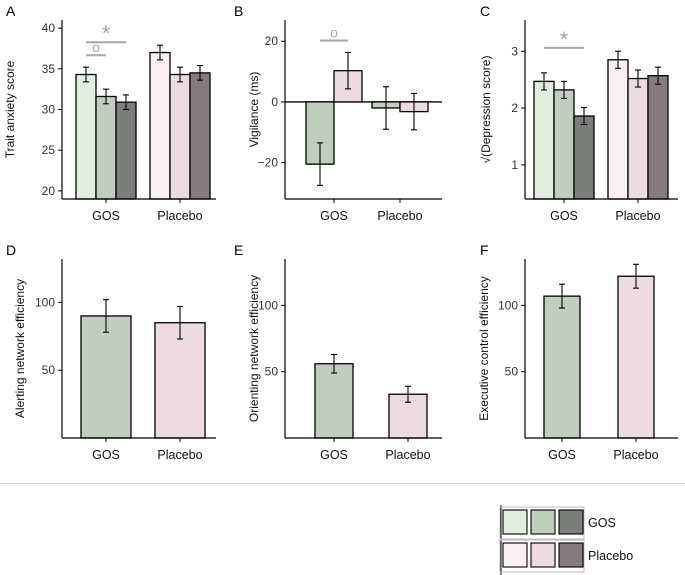 The image size is (685, 575). Describe the element at coordinates (578, 113) in the screenshot. I see `panel-c: C 1 2 3 GOS Placebo √(Depression score) *` at that location.